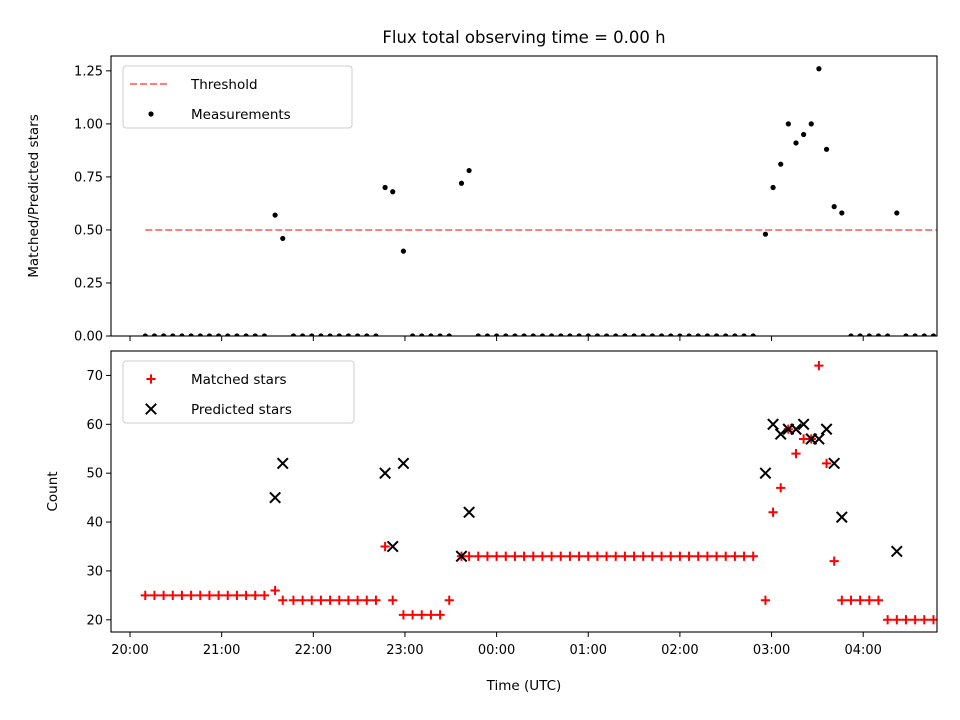  Describe the element at coordinates (241, 115) in the screenshot. I see `legend-label: Measurements` at that location.